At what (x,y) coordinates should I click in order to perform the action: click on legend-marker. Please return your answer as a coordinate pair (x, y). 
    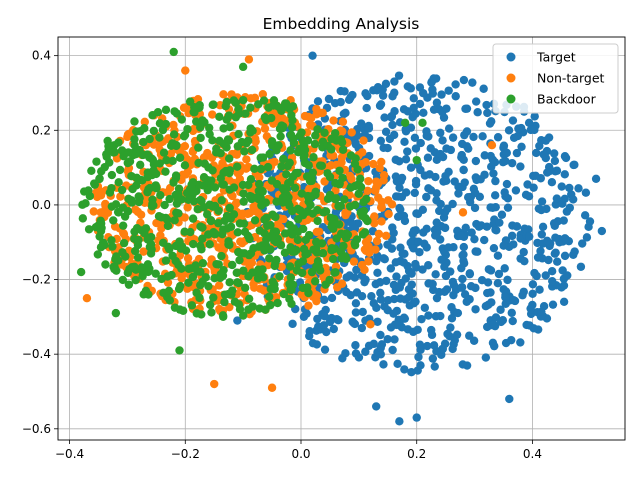
    Looking at the image, I should click on (511, 99).